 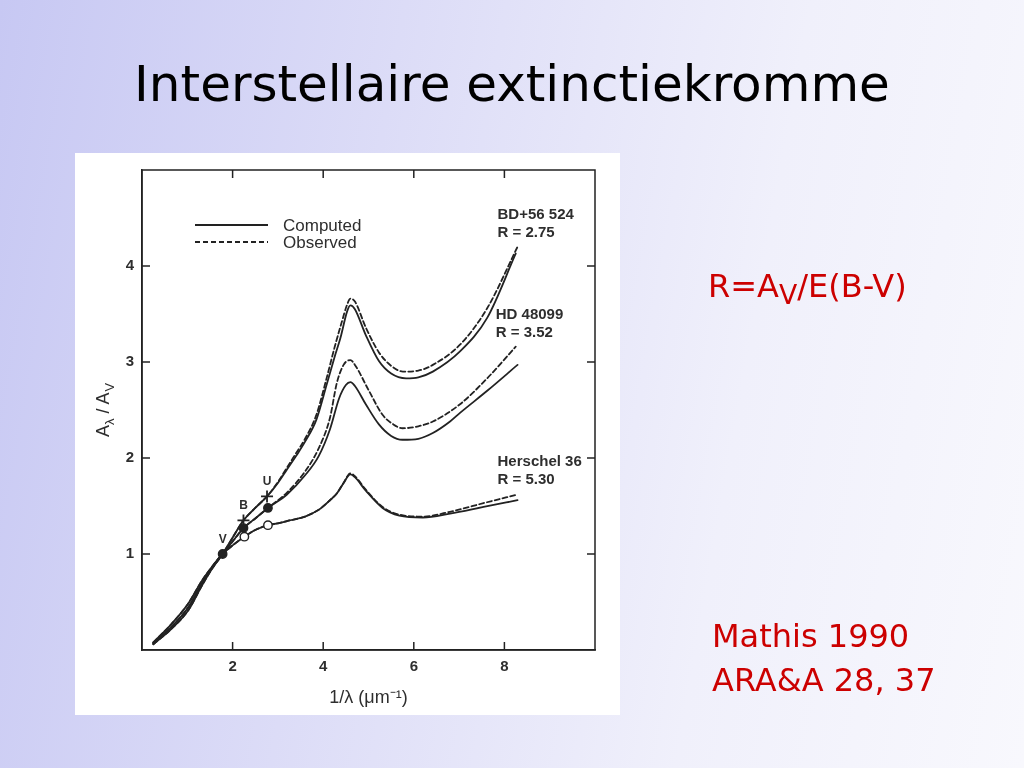 I want to click on y-tick-label: 2, so click(x=129, y=457).